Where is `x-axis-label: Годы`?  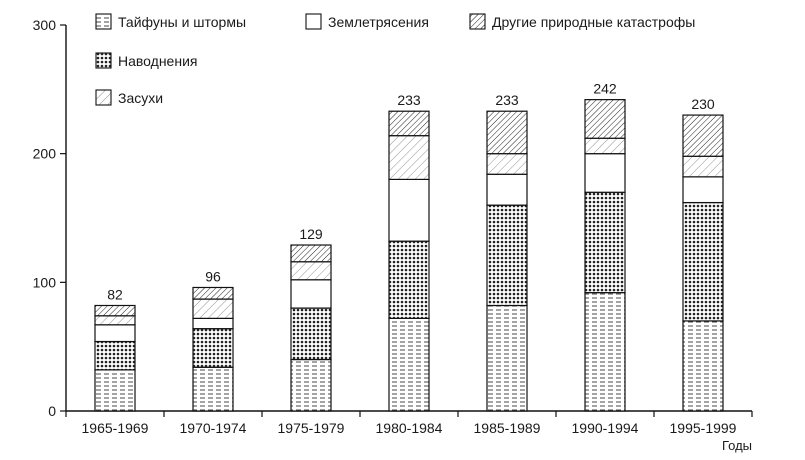 x-axis-label: Годы is located at coordinates (737, 445).